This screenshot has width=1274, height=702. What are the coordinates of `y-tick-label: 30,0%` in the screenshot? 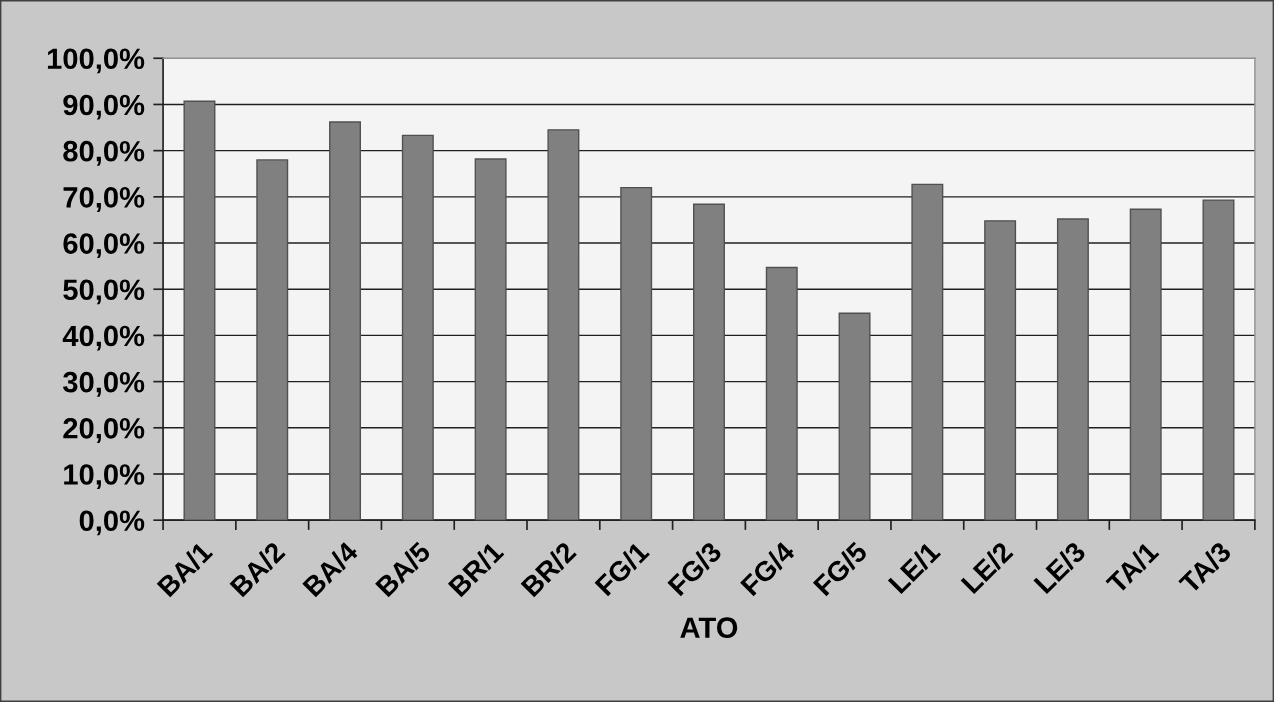 It's located at (103, 384).